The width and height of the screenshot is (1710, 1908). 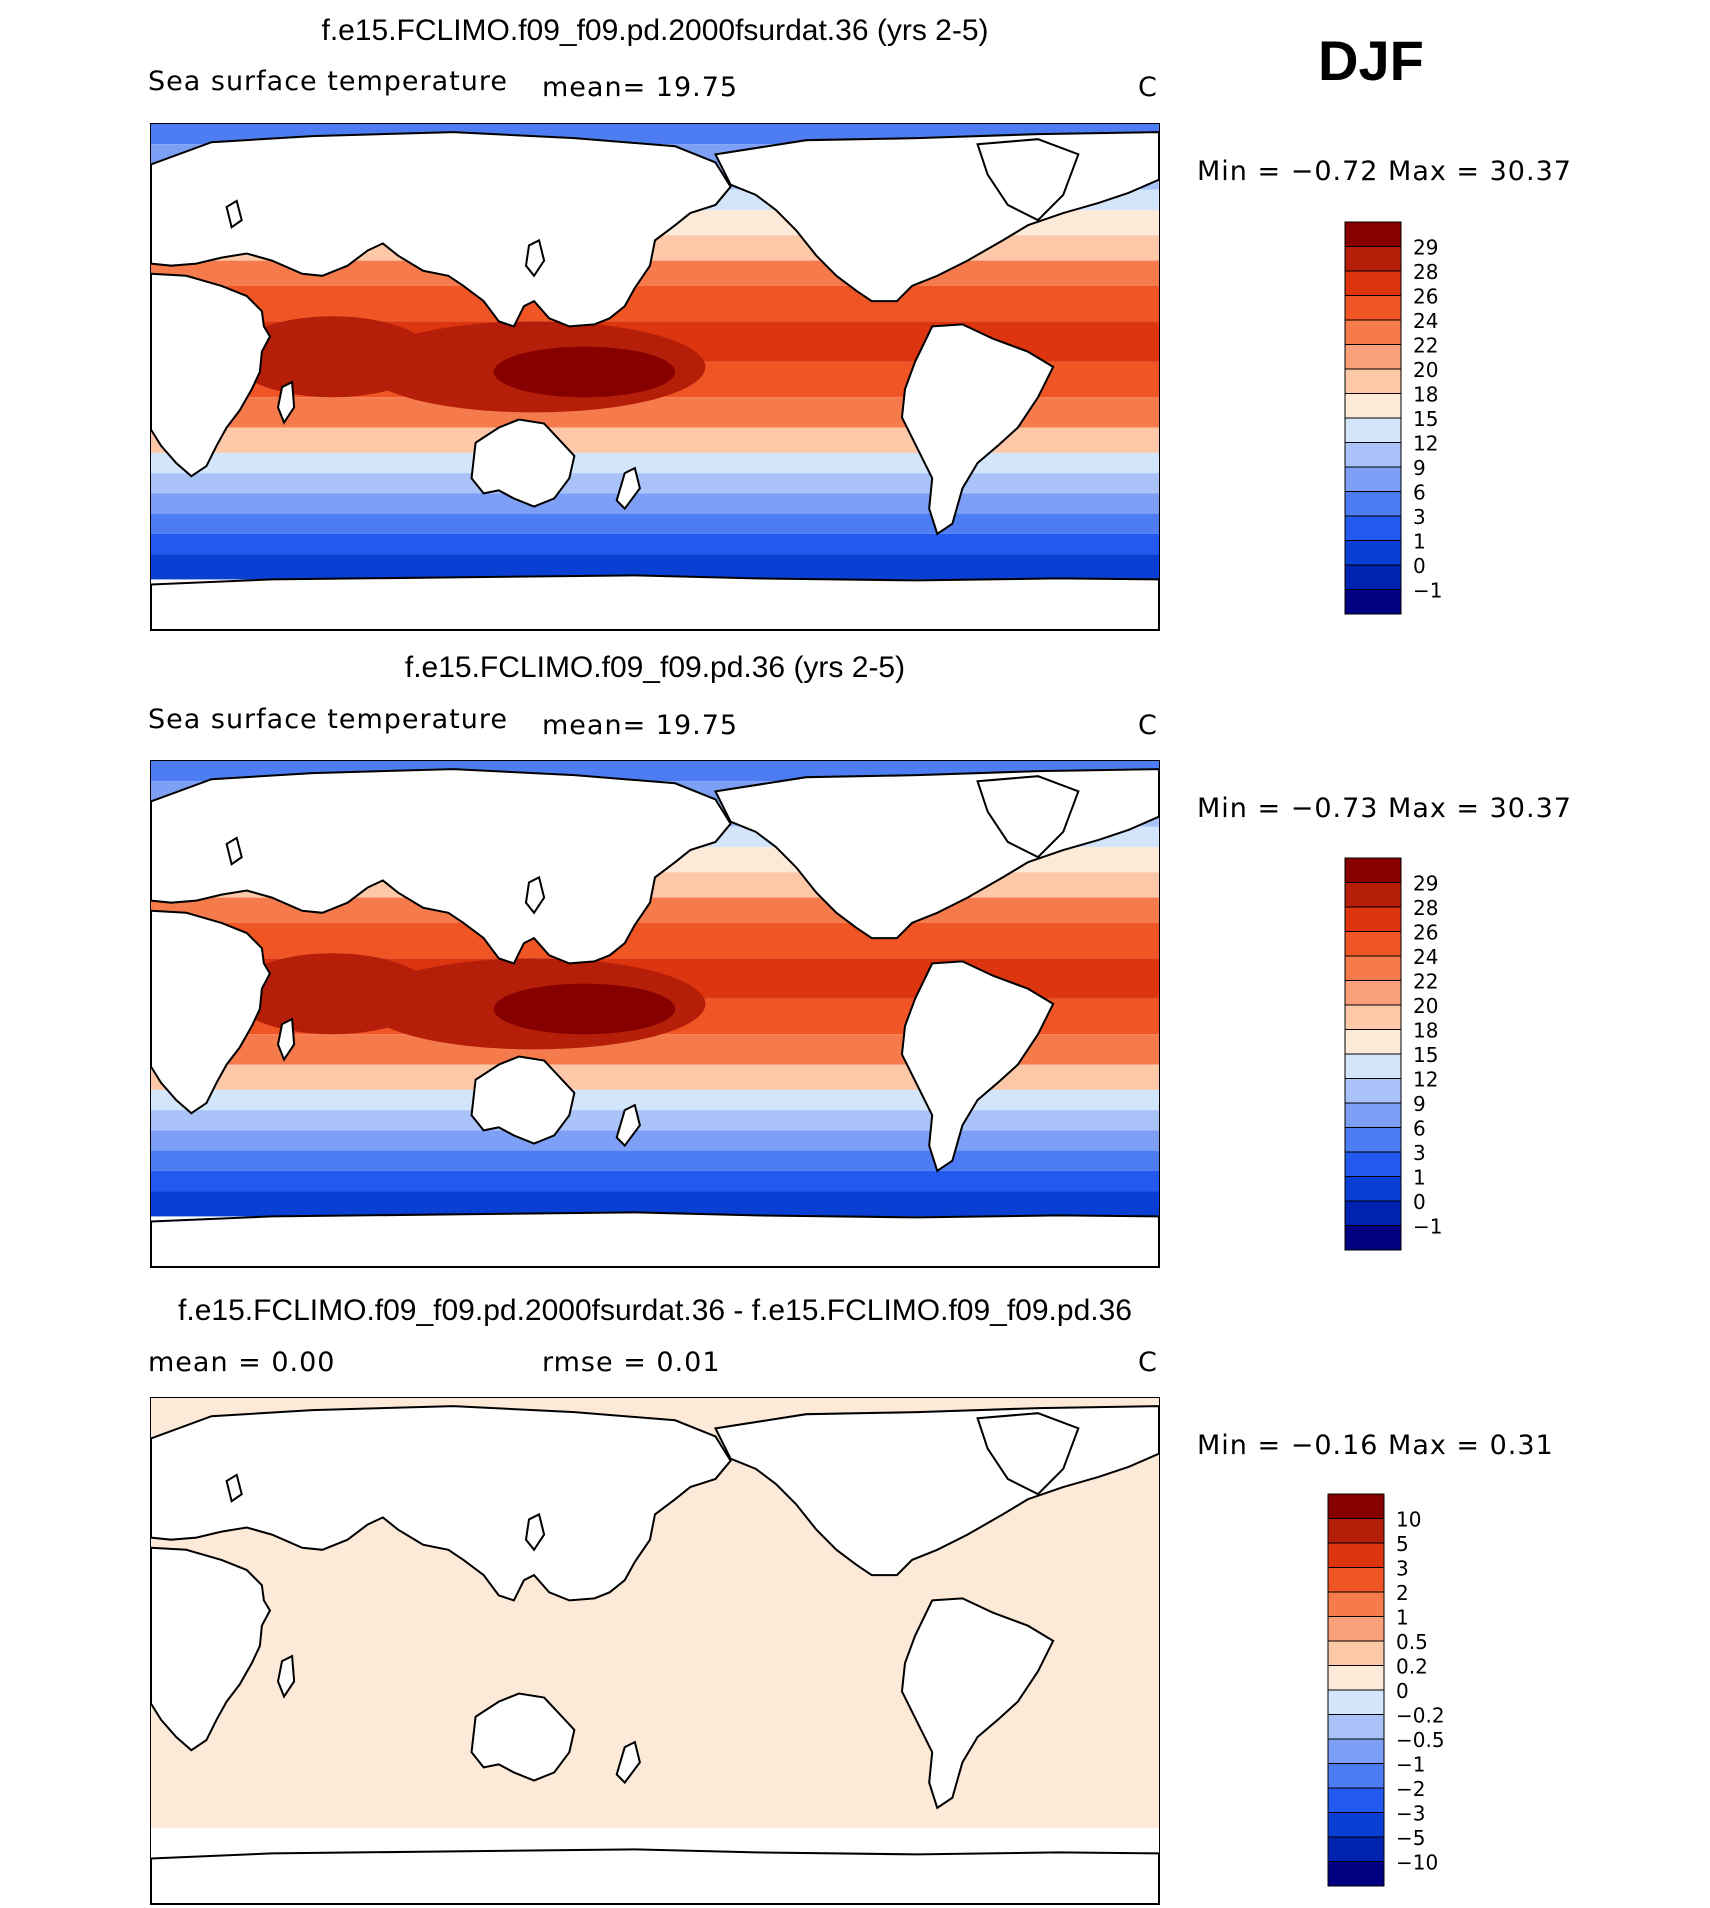 What do you see at coordinates (1408, 1520) in the screenshot?
I see `colorbar-tick-label: 10` at bounding box center [1408, 1520].